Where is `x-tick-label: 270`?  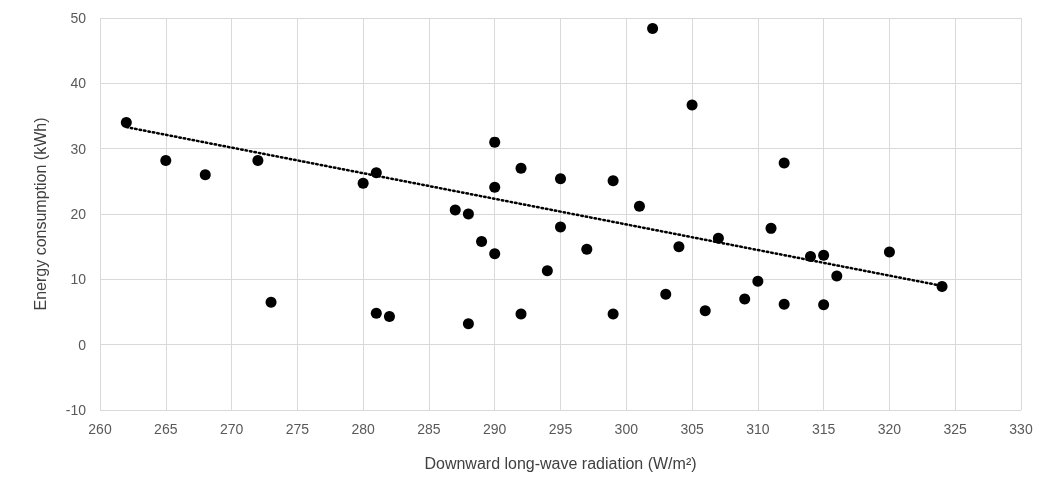
x-tick-label: 270 is located at coordinates (231, 429).